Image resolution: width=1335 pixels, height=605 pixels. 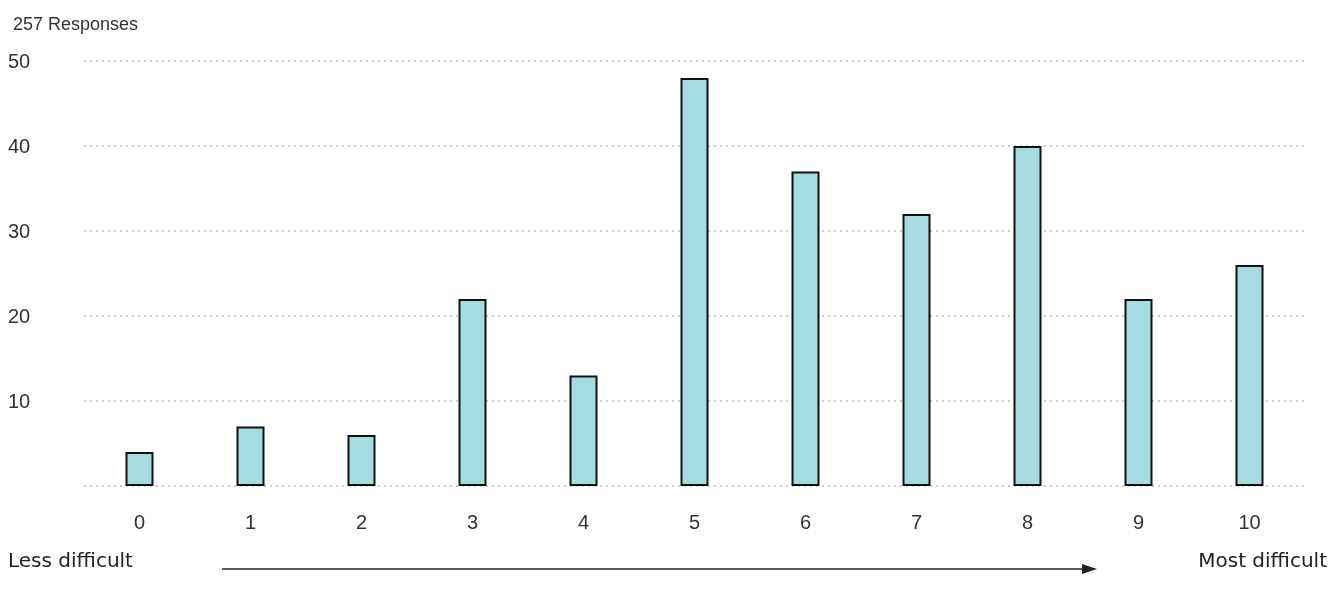 What do you see at coordinates (19, 231) in the screenshot?
I see `y-tick-label: 30` at bounding box center [19, 231].